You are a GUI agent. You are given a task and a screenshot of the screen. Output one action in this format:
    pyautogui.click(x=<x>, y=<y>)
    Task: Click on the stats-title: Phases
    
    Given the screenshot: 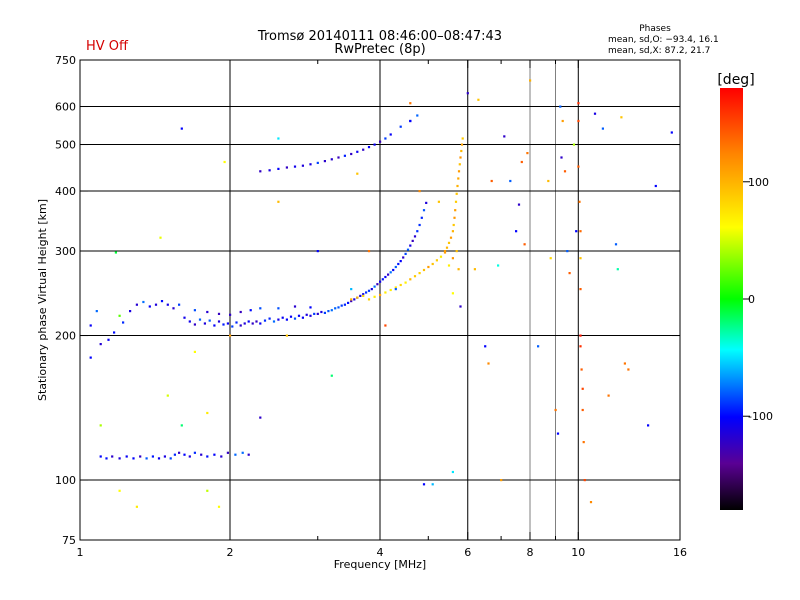 What is the action you would take?
    pyautogui.click(x=655, y=29)
    